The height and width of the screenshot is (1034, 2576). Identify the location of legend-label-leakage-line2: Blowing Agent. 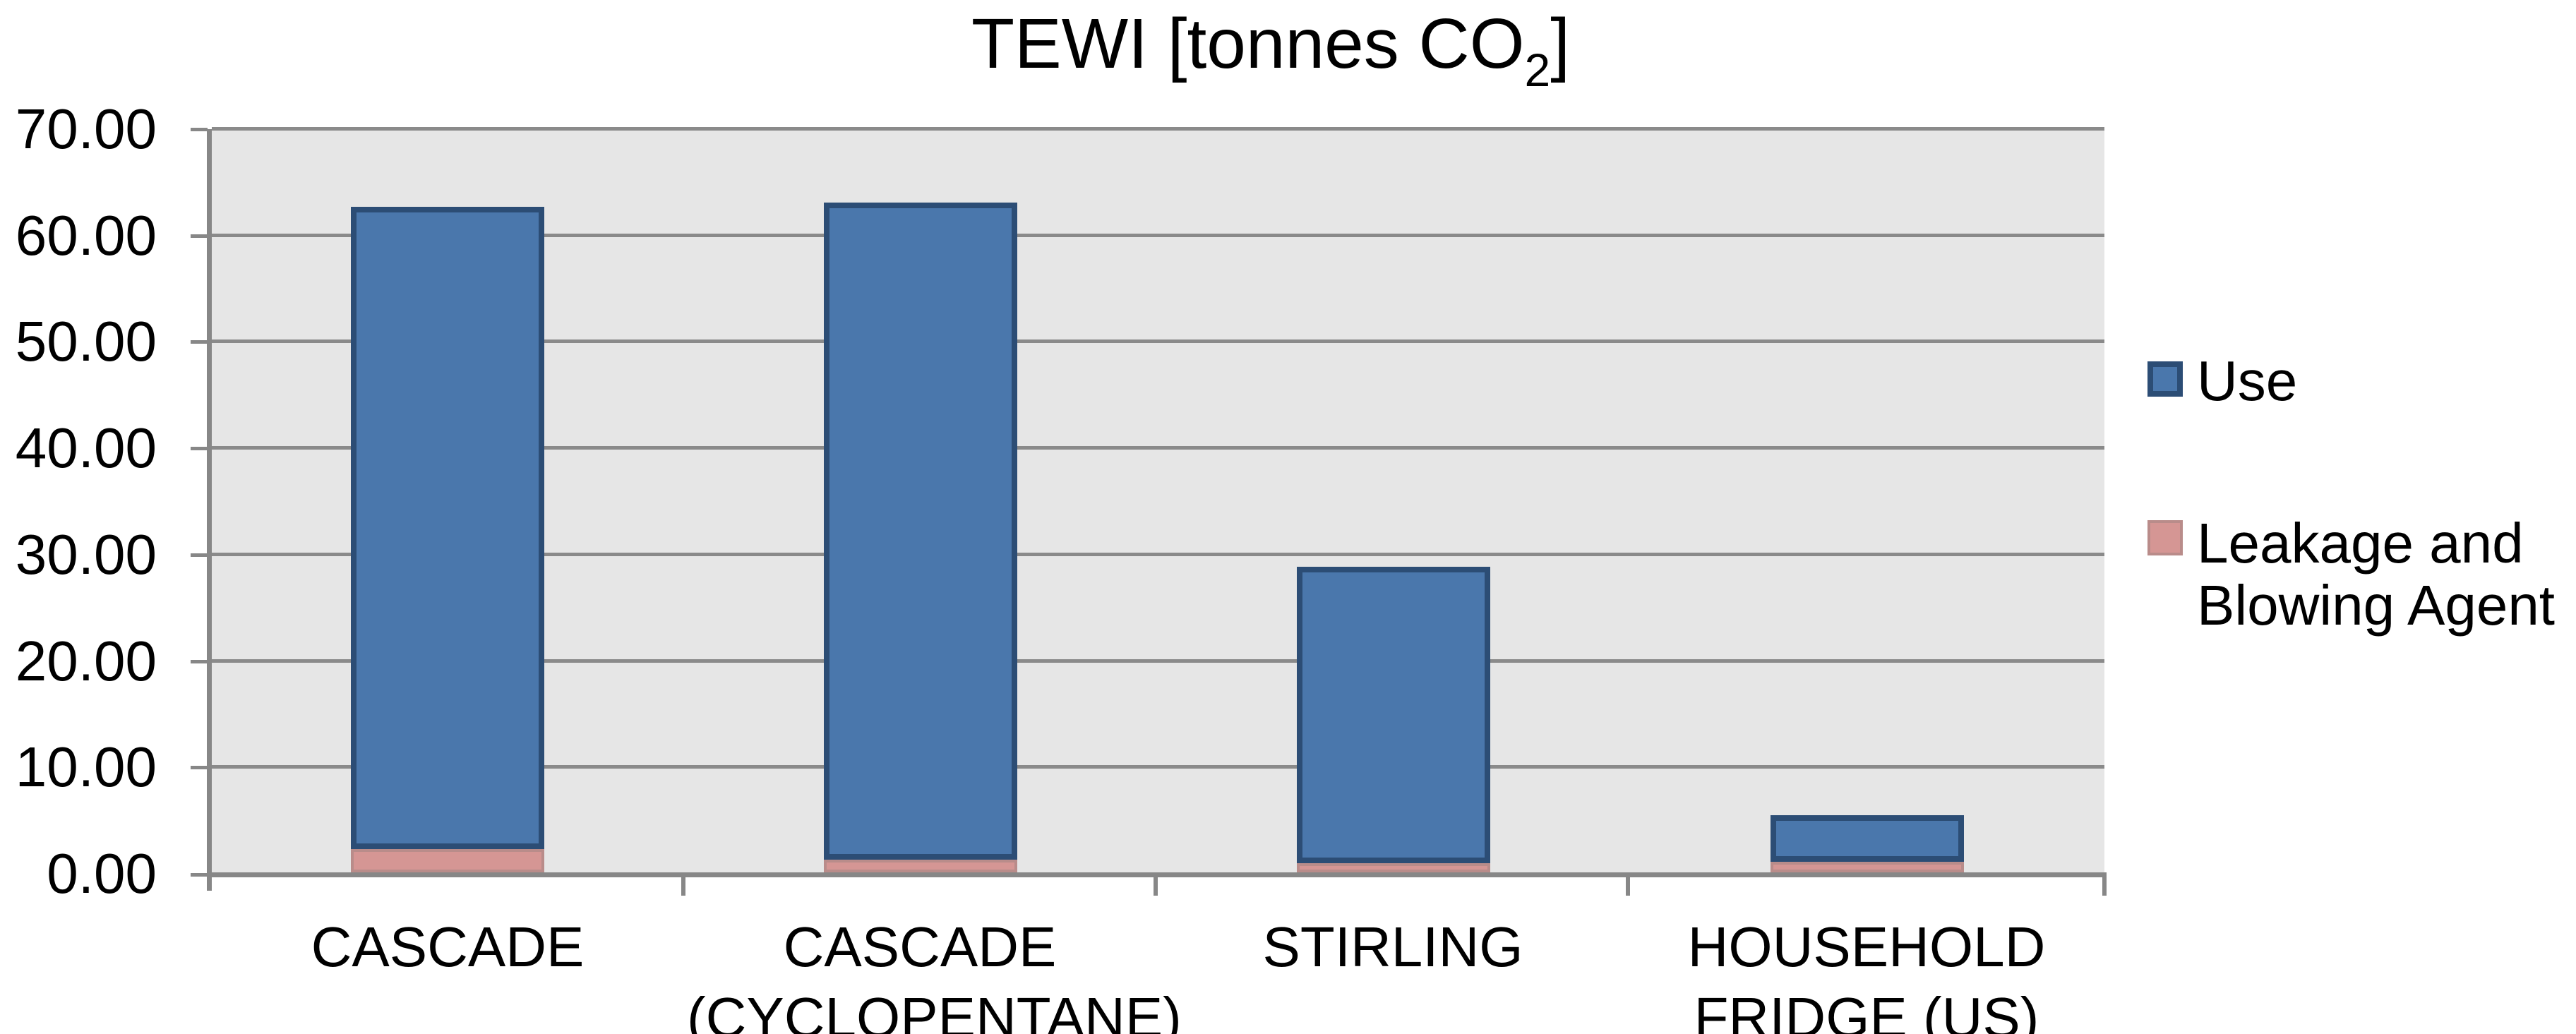
(2376, 605).